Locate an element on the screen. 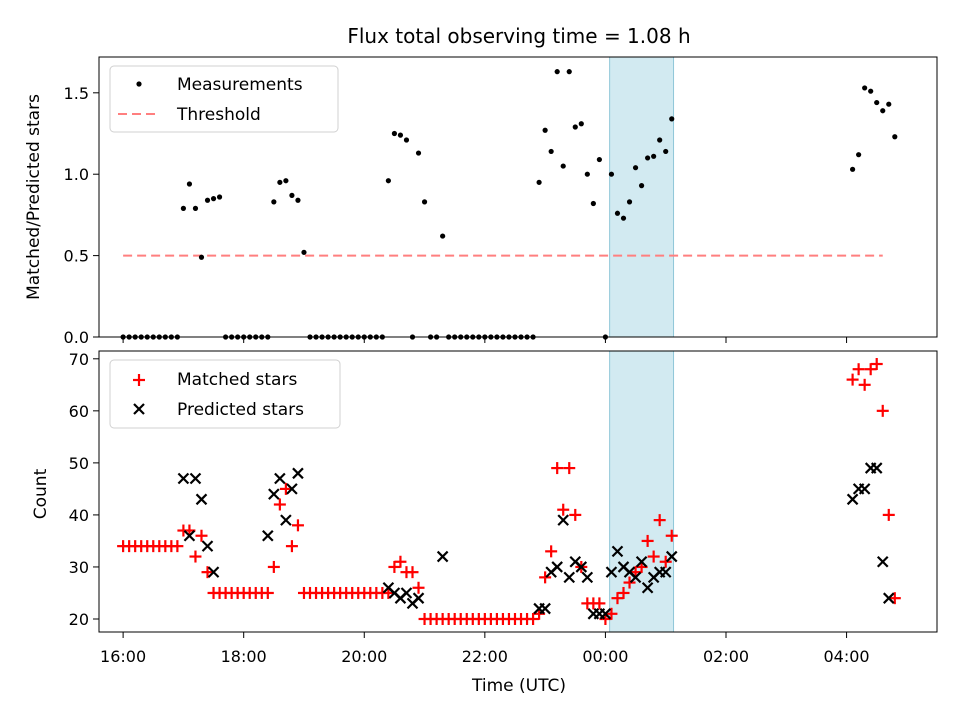  x-tick-label: 20:00 is located at coordinates (364, 656).